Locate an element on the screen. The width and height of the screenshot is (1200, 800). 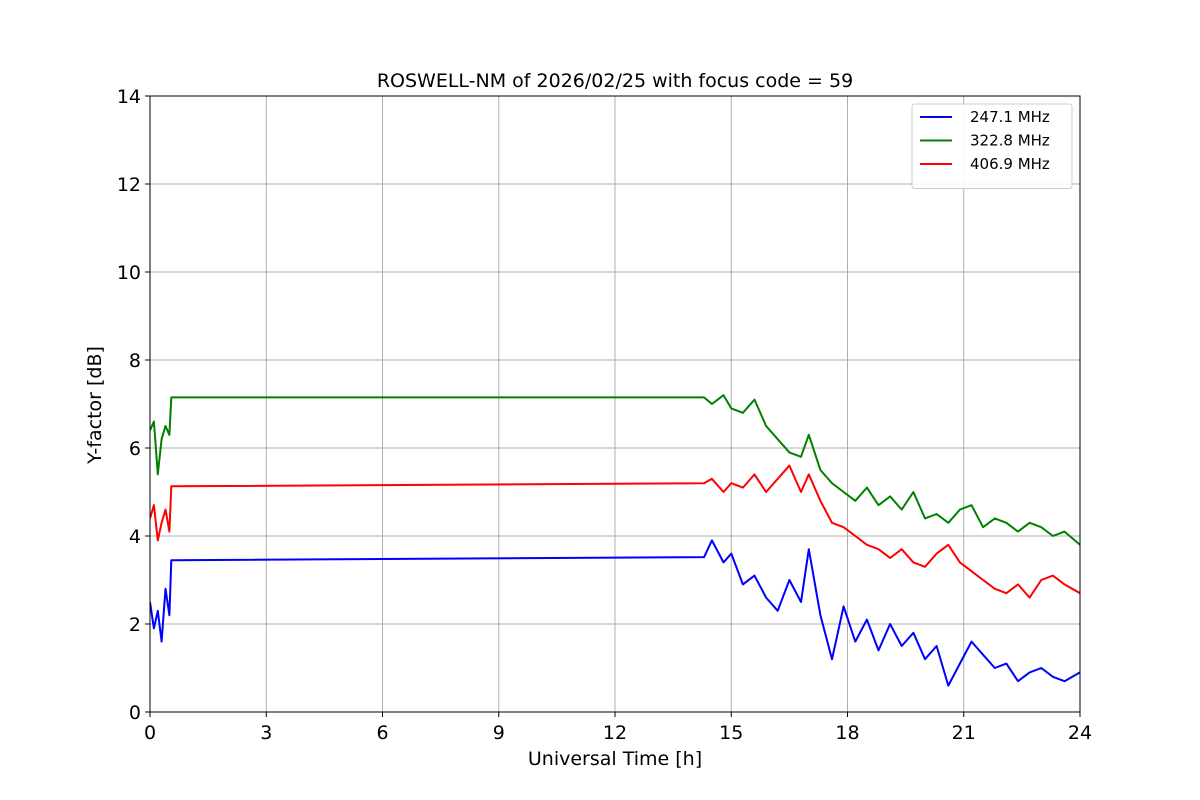
x-tick-label: 6 is located at coordinates (382, 733).